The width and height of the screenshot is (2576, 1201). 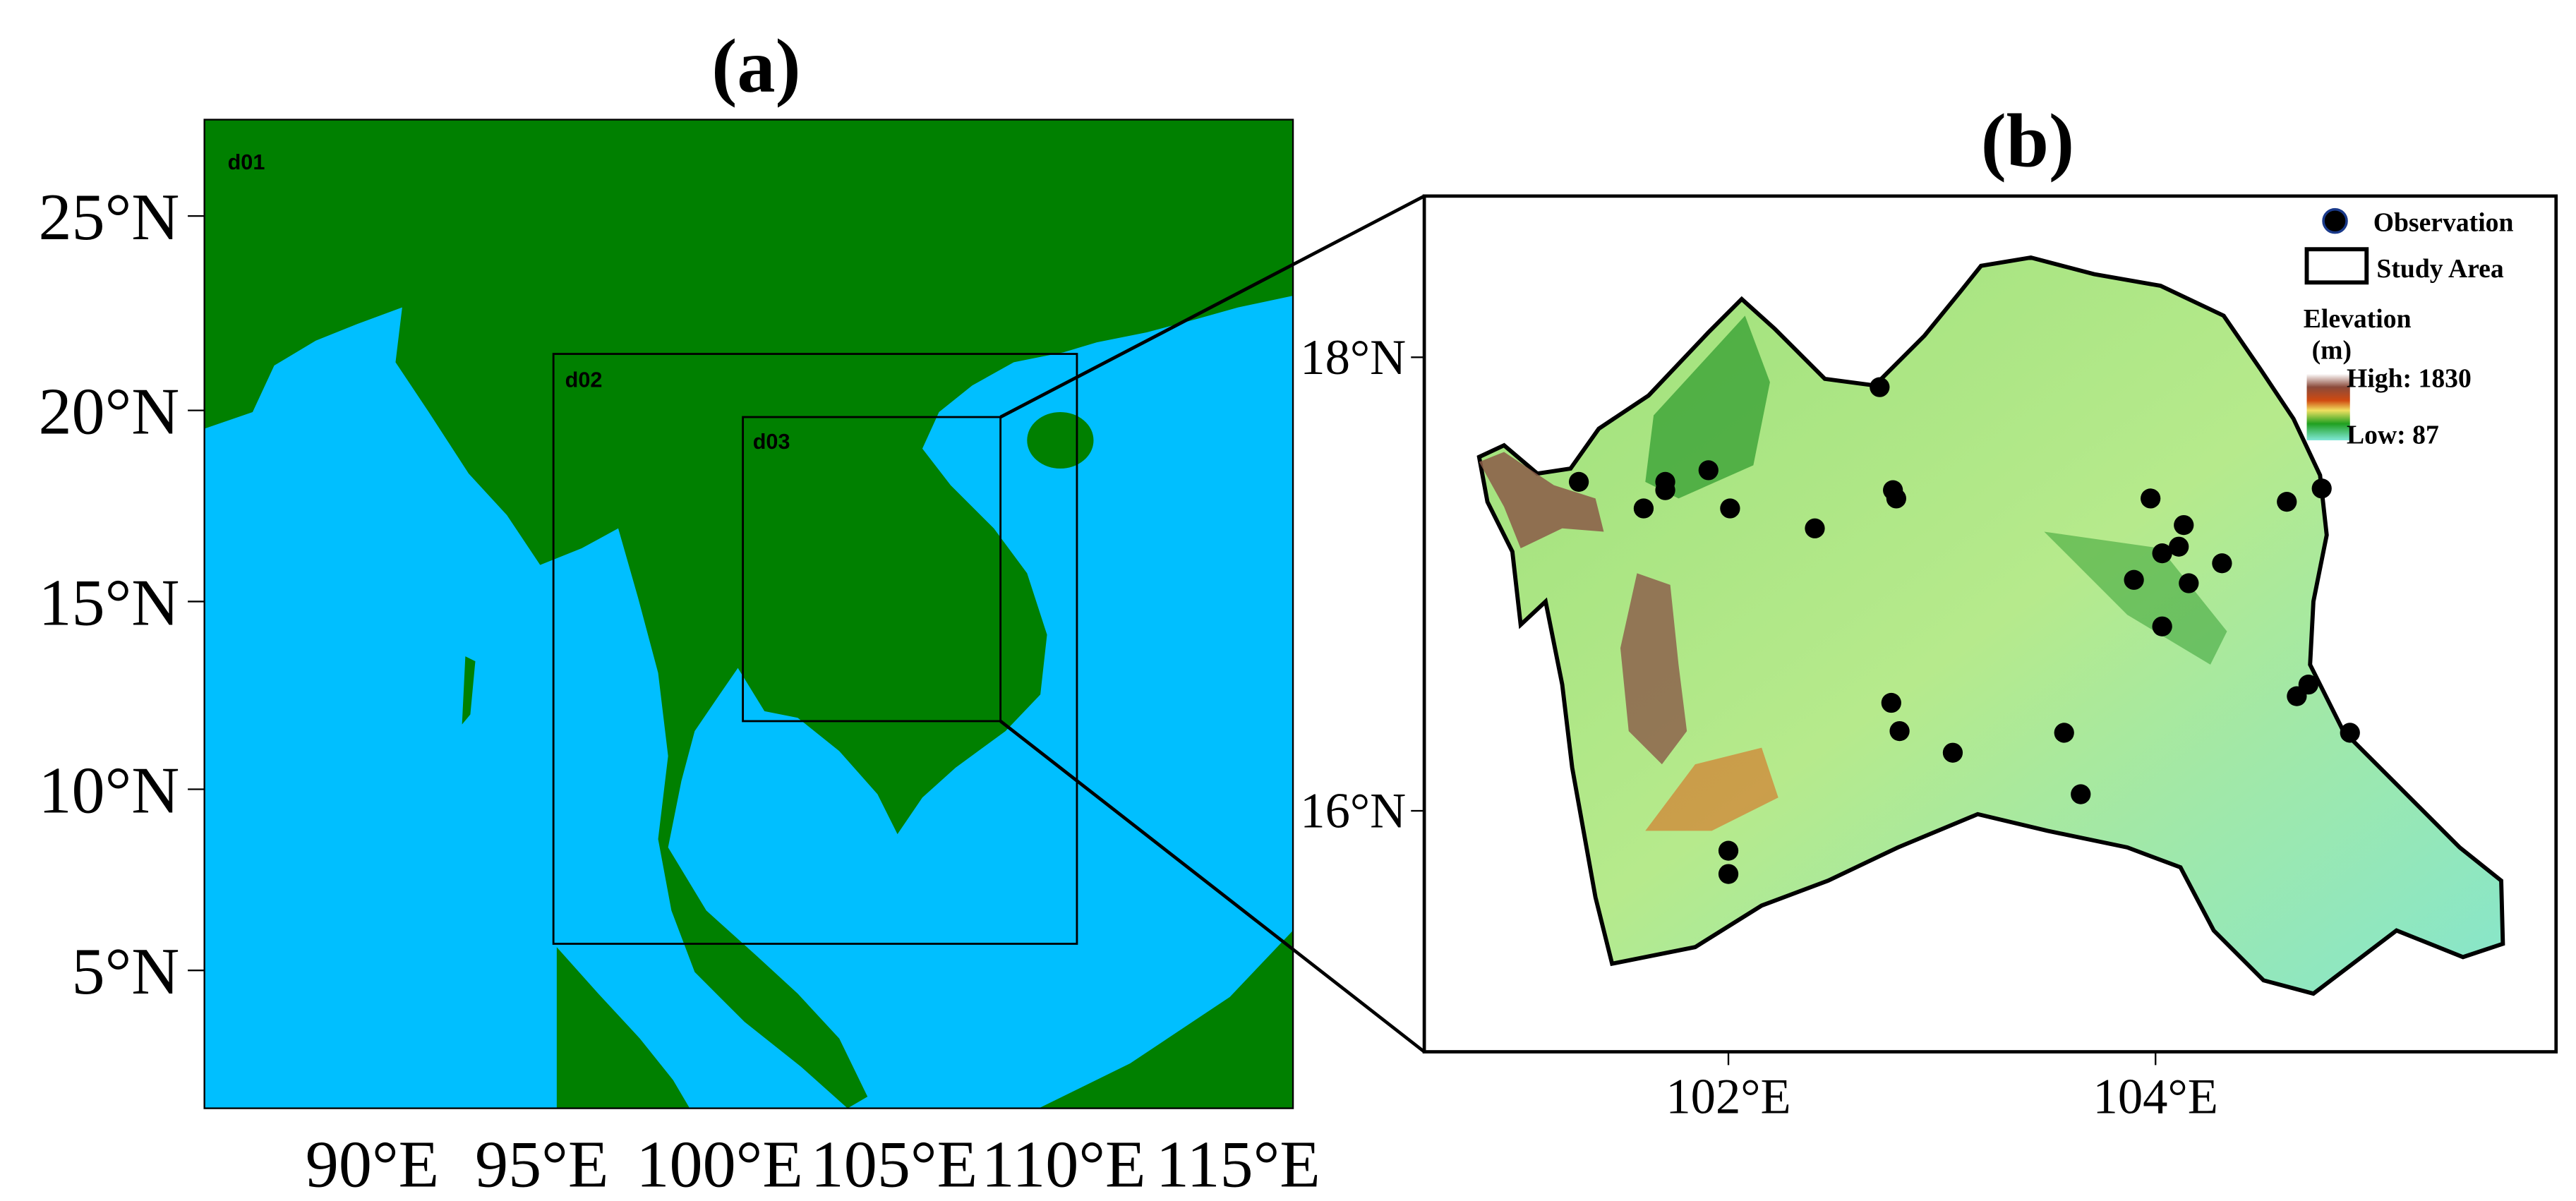 What do you see at coordinates (372, 1164) in the screenshot?
I see `x-tick-label: 90°E` at bounding box center [372, 1164].